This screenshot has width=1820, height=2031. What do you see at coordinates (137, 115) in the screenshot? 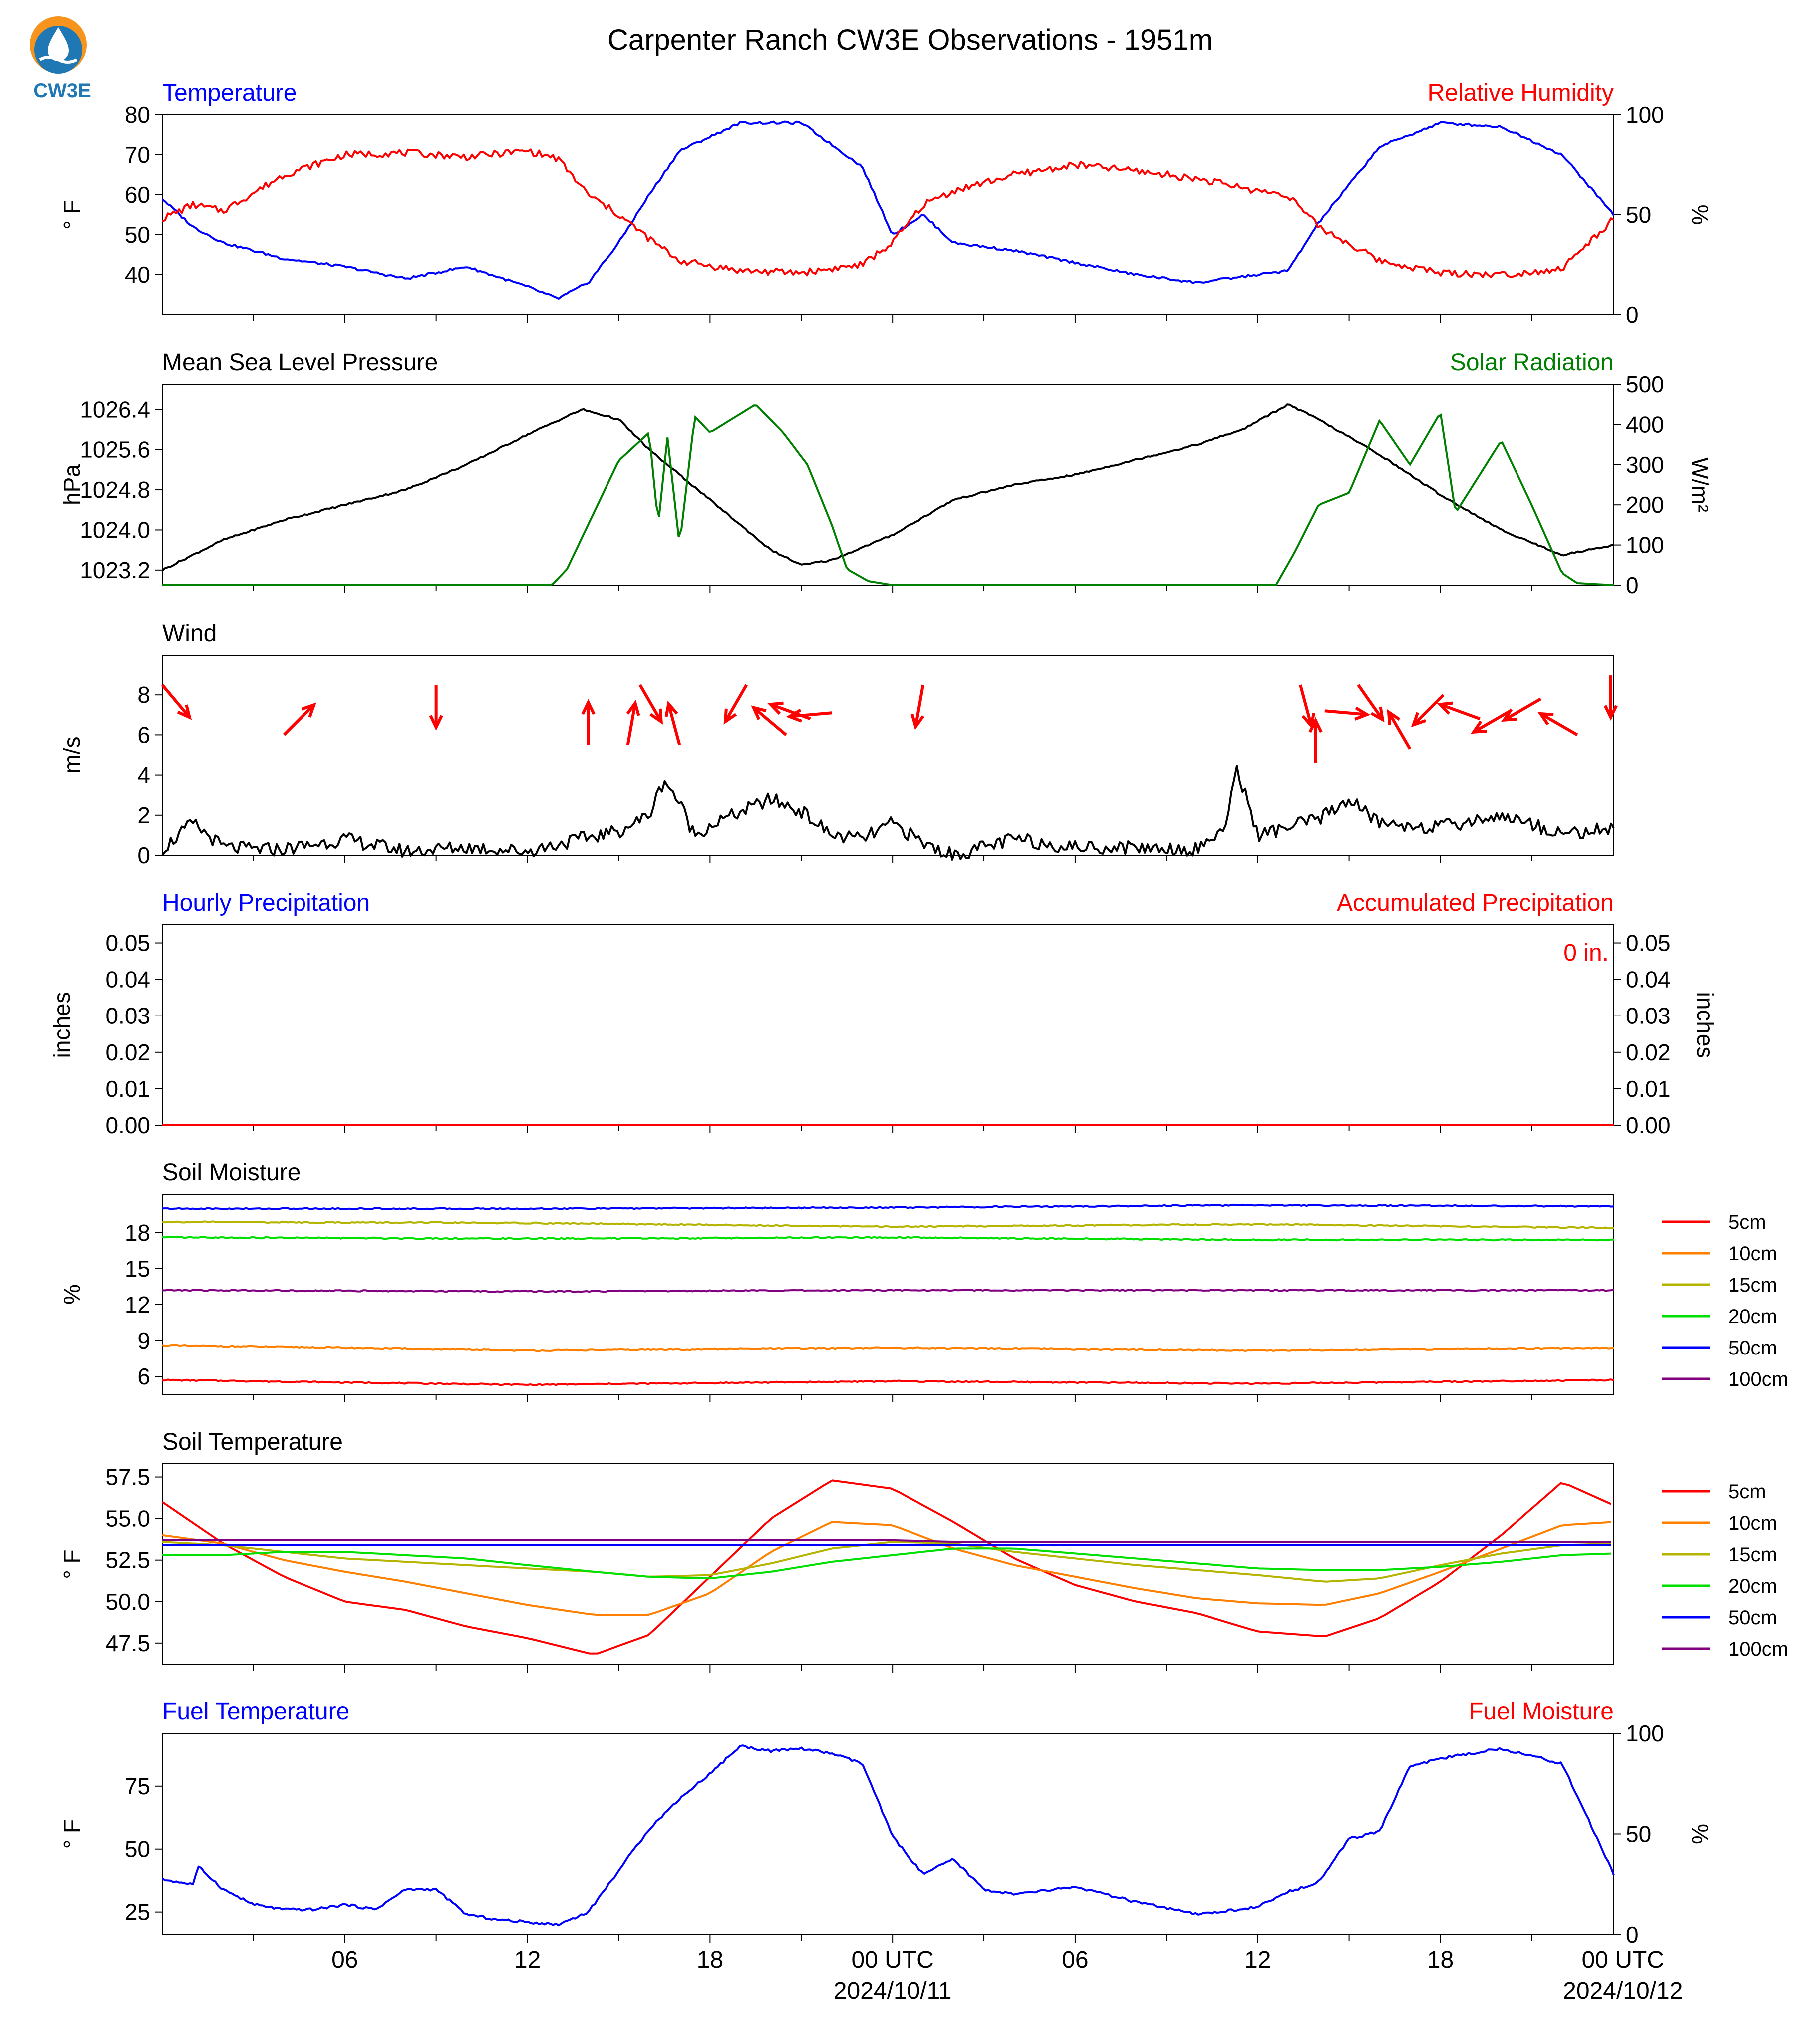
I see `y-tick-label: 80` at bounding box center [137, 115].